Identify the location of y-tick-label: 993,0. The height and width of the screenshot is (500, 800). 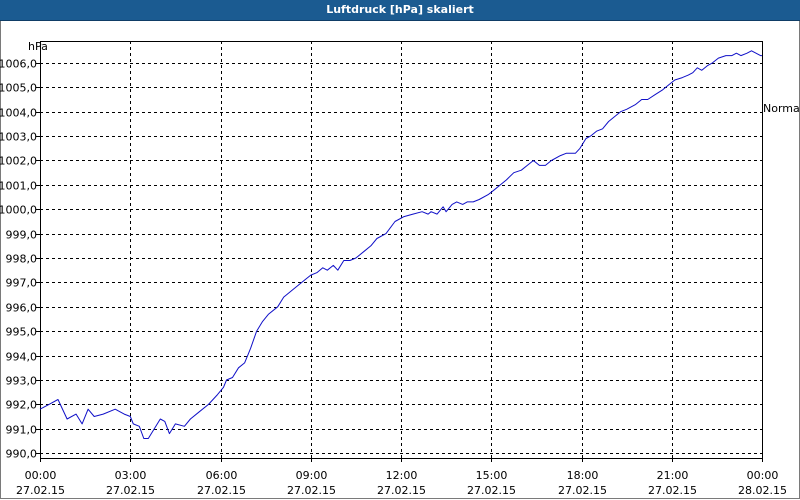
(22, 381).